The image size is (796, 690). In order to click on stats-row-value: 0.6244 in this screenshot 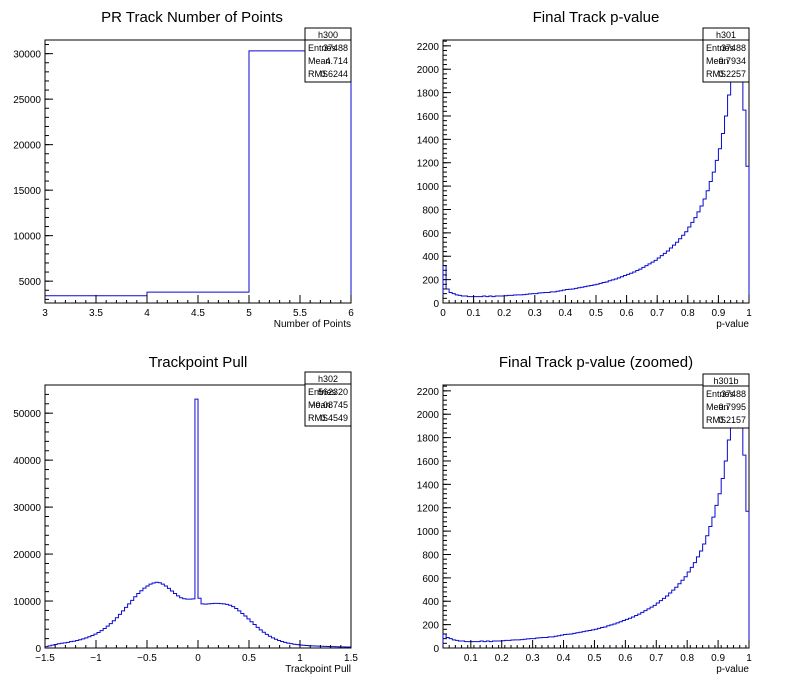, I will do `click(334, 74)`.